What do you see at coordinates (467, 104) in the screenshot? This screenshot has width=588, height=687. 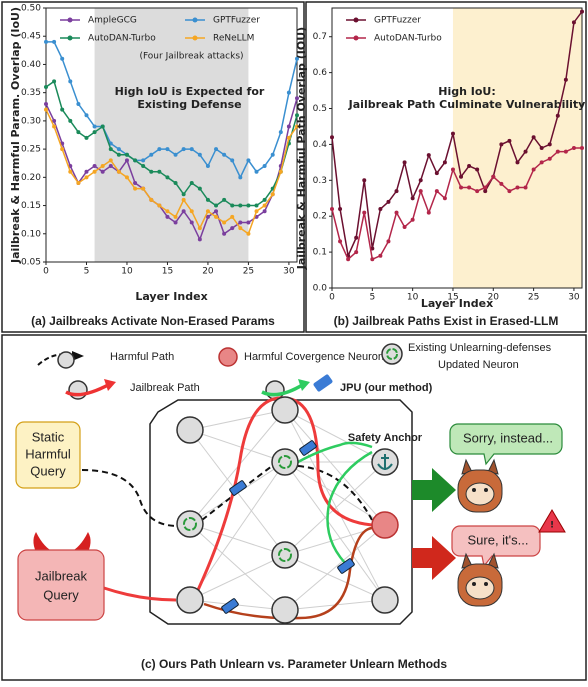 I see `annotation: Jailbreak Path Culminate Vulnerability` at bounding box center [467, 104].